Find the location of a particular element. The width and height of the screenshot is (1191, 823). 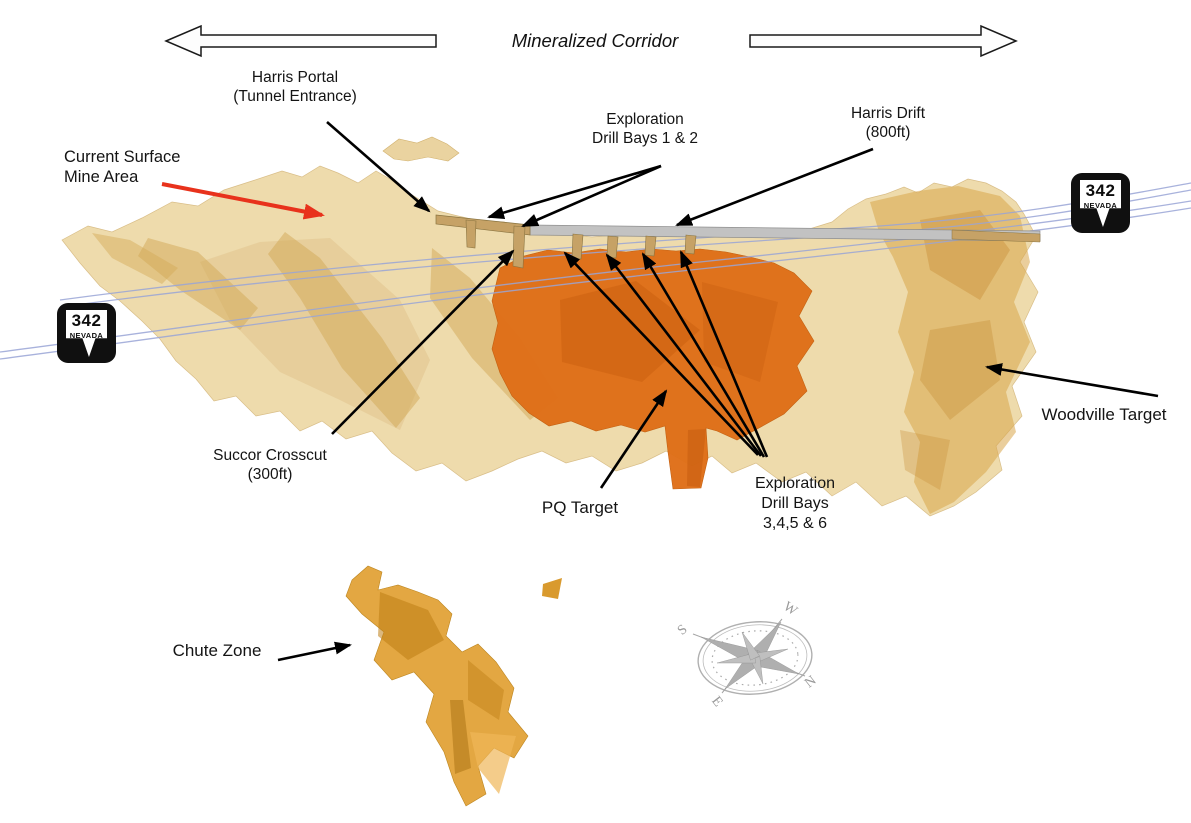

chute-zone-label: Chute Zone is located at coordinates (217, 650).